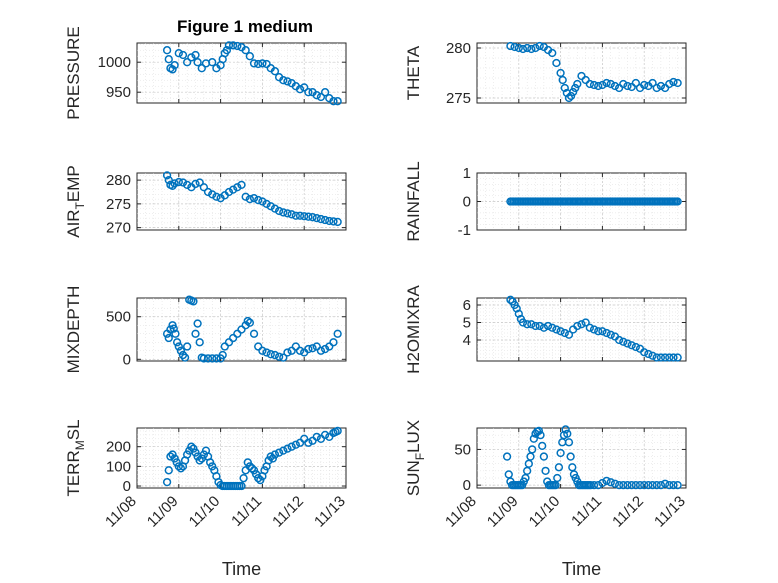 This screenshot has height=583, width=778. What do you see at coordinates (163, 512) in the screenshot?
I see `x-tick-label: 11/09` at bounding box center [163, 512].